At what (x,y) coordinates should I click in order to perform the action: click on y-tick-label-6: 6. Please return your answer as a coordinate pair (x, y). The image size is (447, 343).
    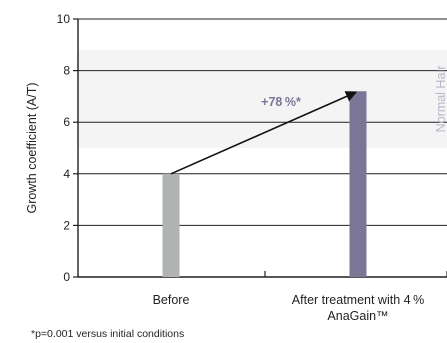
    Looking at the image, I should click on (66, 122).